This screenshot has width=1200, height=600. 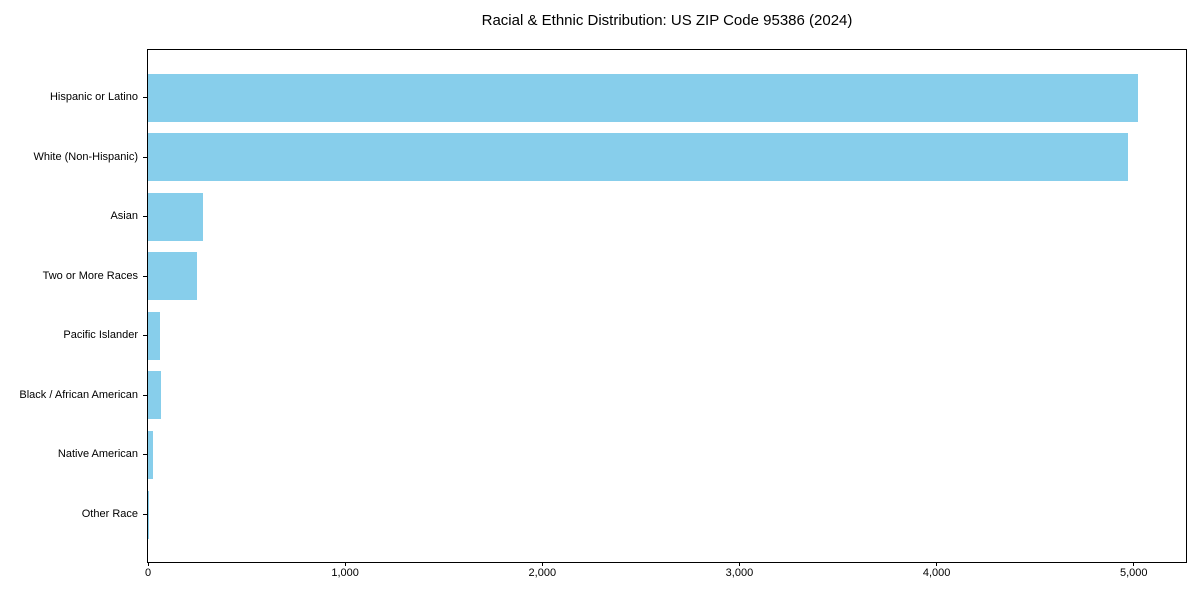 I want to click on bar-hispanic-or-latino, so click(x=643, y=97).